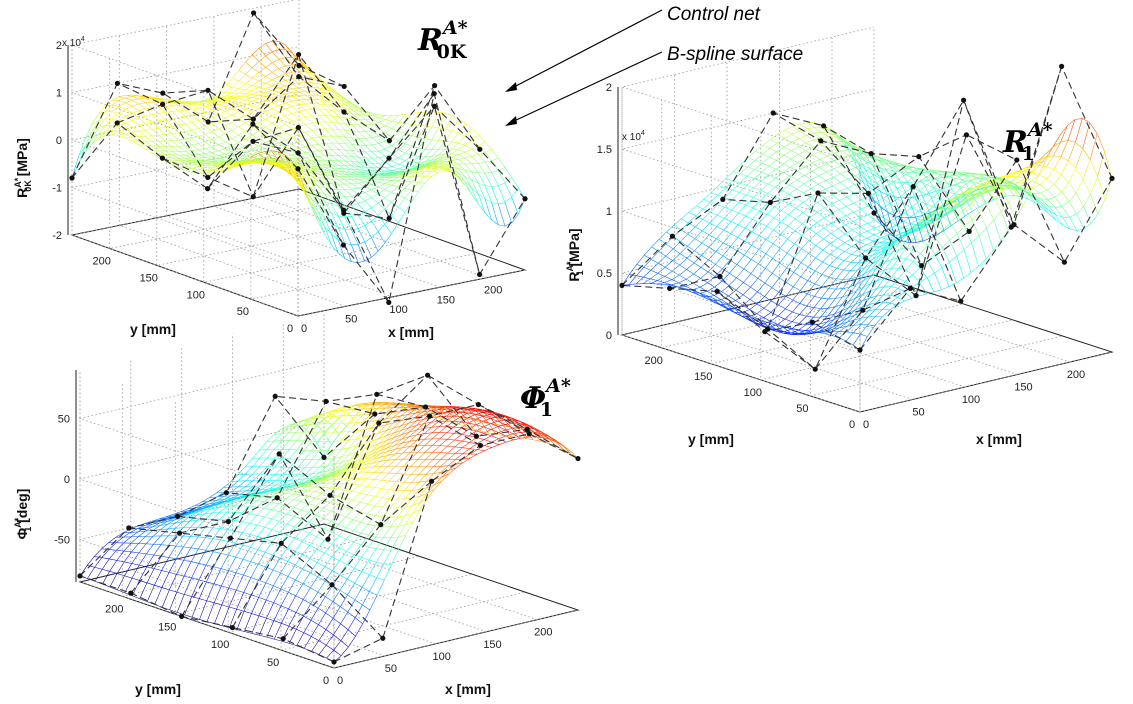 The width and height of the screenshot is (1133, 704). Describe the element at coordinates (866, 425) in the screenshot. I see `x-tick-label: 0` at that location.